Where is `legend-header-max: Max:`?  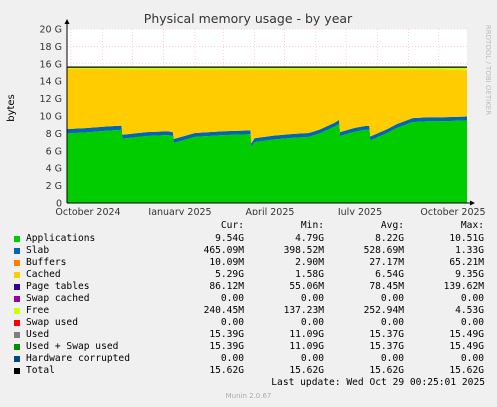
legend-header-max: Max: is located at coordinates (472, 225).